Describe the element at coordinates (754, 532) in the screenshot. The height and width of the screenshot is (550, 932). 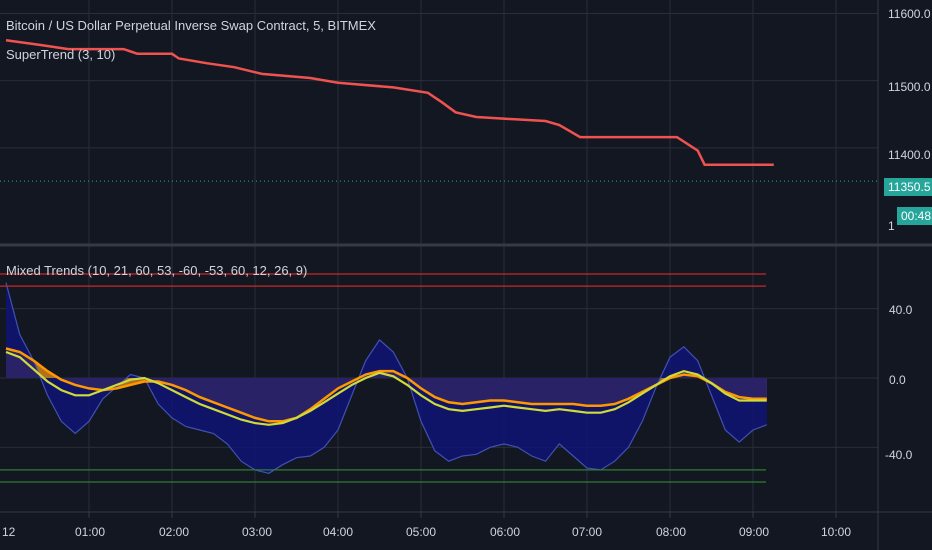
I see `time-tick: 09:00` at that location.